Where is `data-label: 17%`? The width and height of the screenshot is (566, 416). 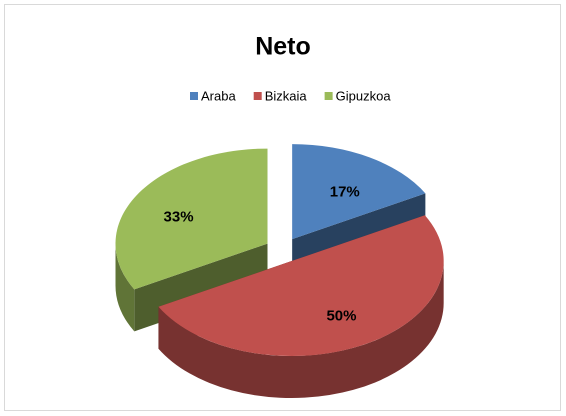
data-label: 17% is located at coordinates (345, 191).